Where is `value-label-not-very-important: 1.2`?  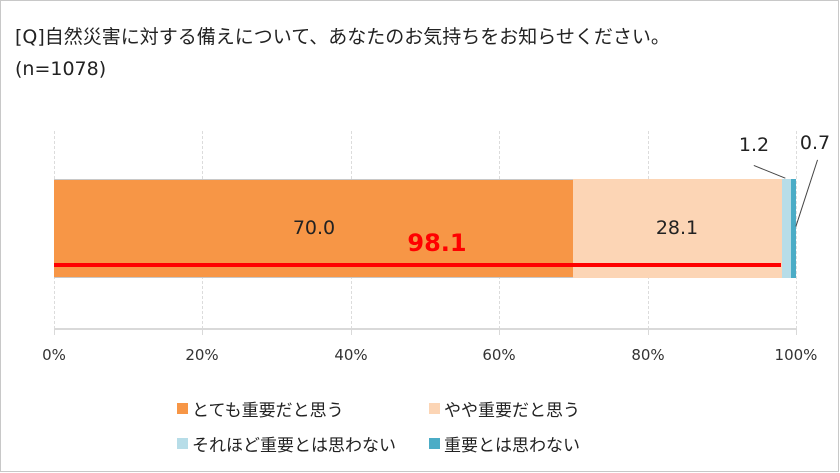
value-label-not-very-important: 1.2 is located at coordinates (754, 145).